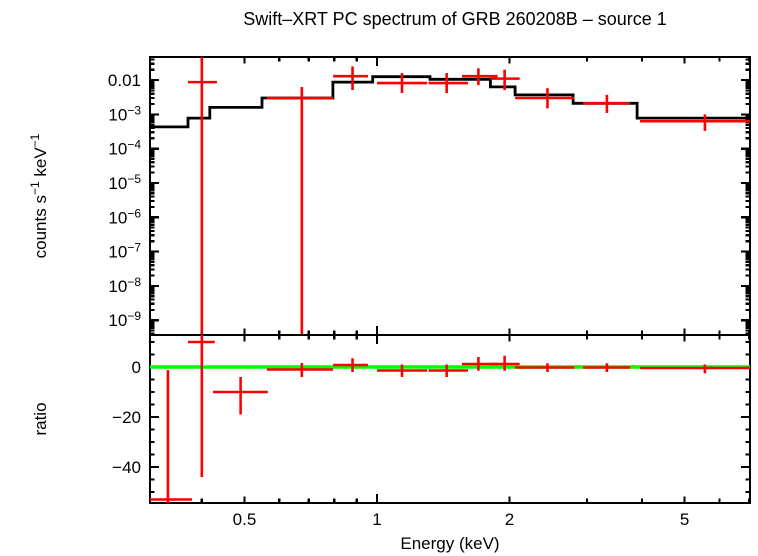 The image size is (758, 556). What do you see at coordinates (684, 519) in the screenshot?
I see `x-tick-label: 5` at bounding box center [684, 519].